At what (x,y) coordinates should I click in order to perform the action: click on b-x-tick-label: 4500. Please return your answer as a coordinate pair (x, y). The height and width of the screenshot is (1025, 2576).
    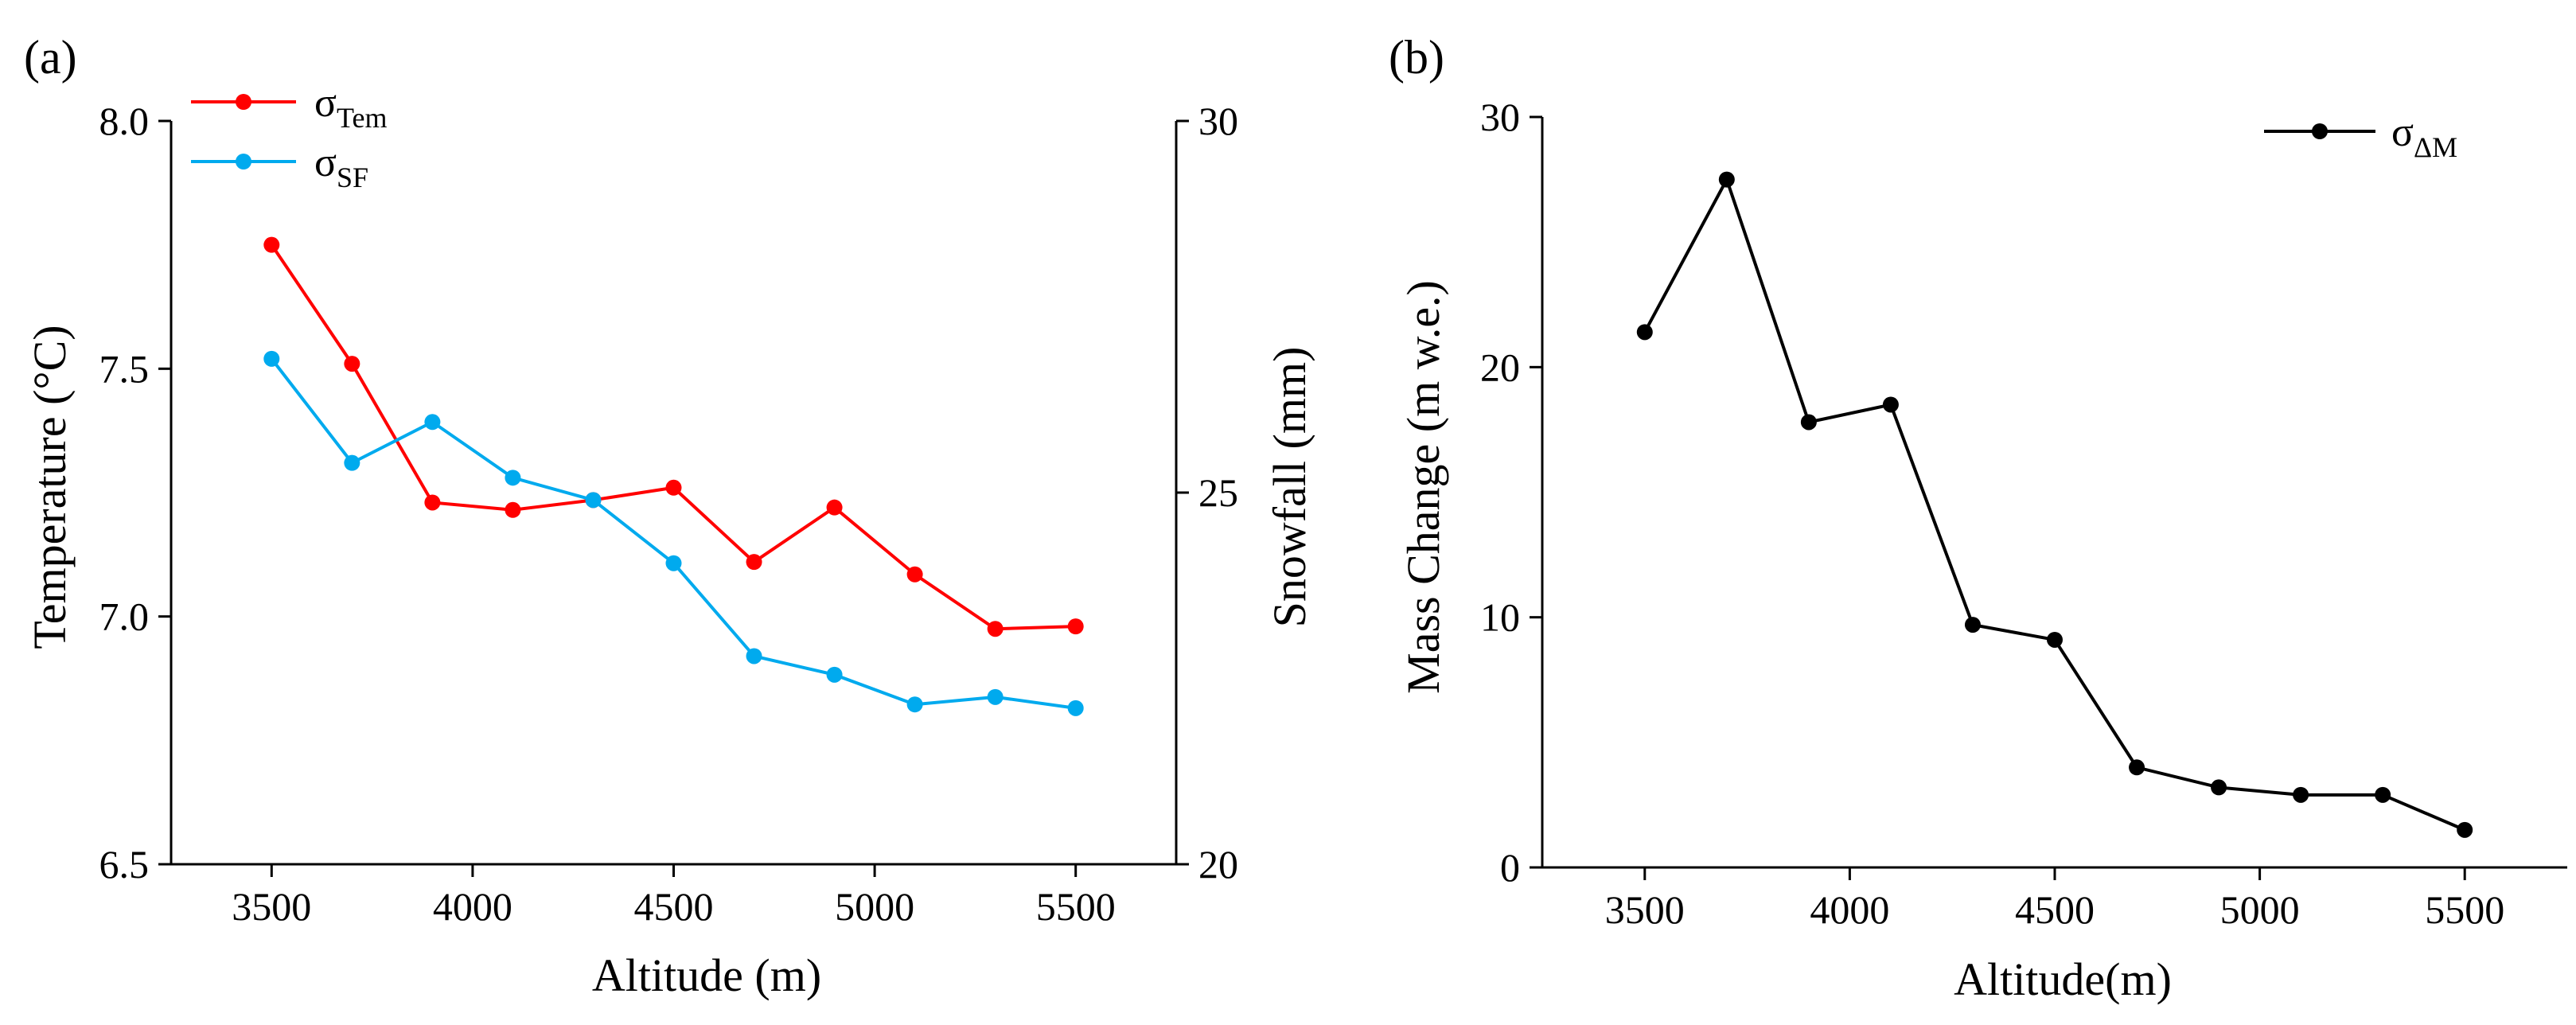
    Looking at the image, I should click on (2055, 909).